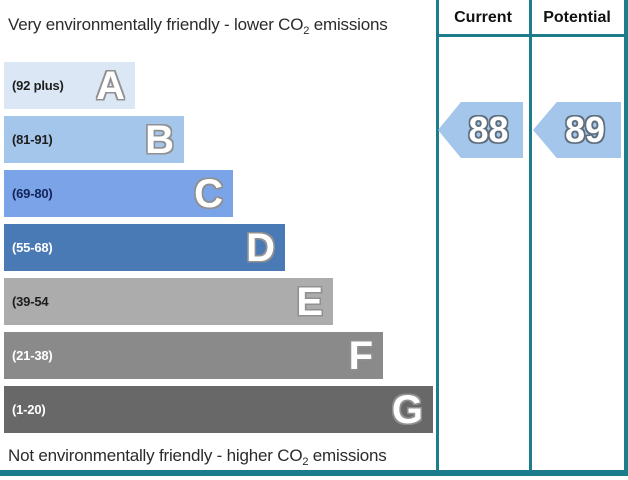  Describe the element at coordinates (208, 193) in the screenshot. I see `band-c-letter: C` at that location.